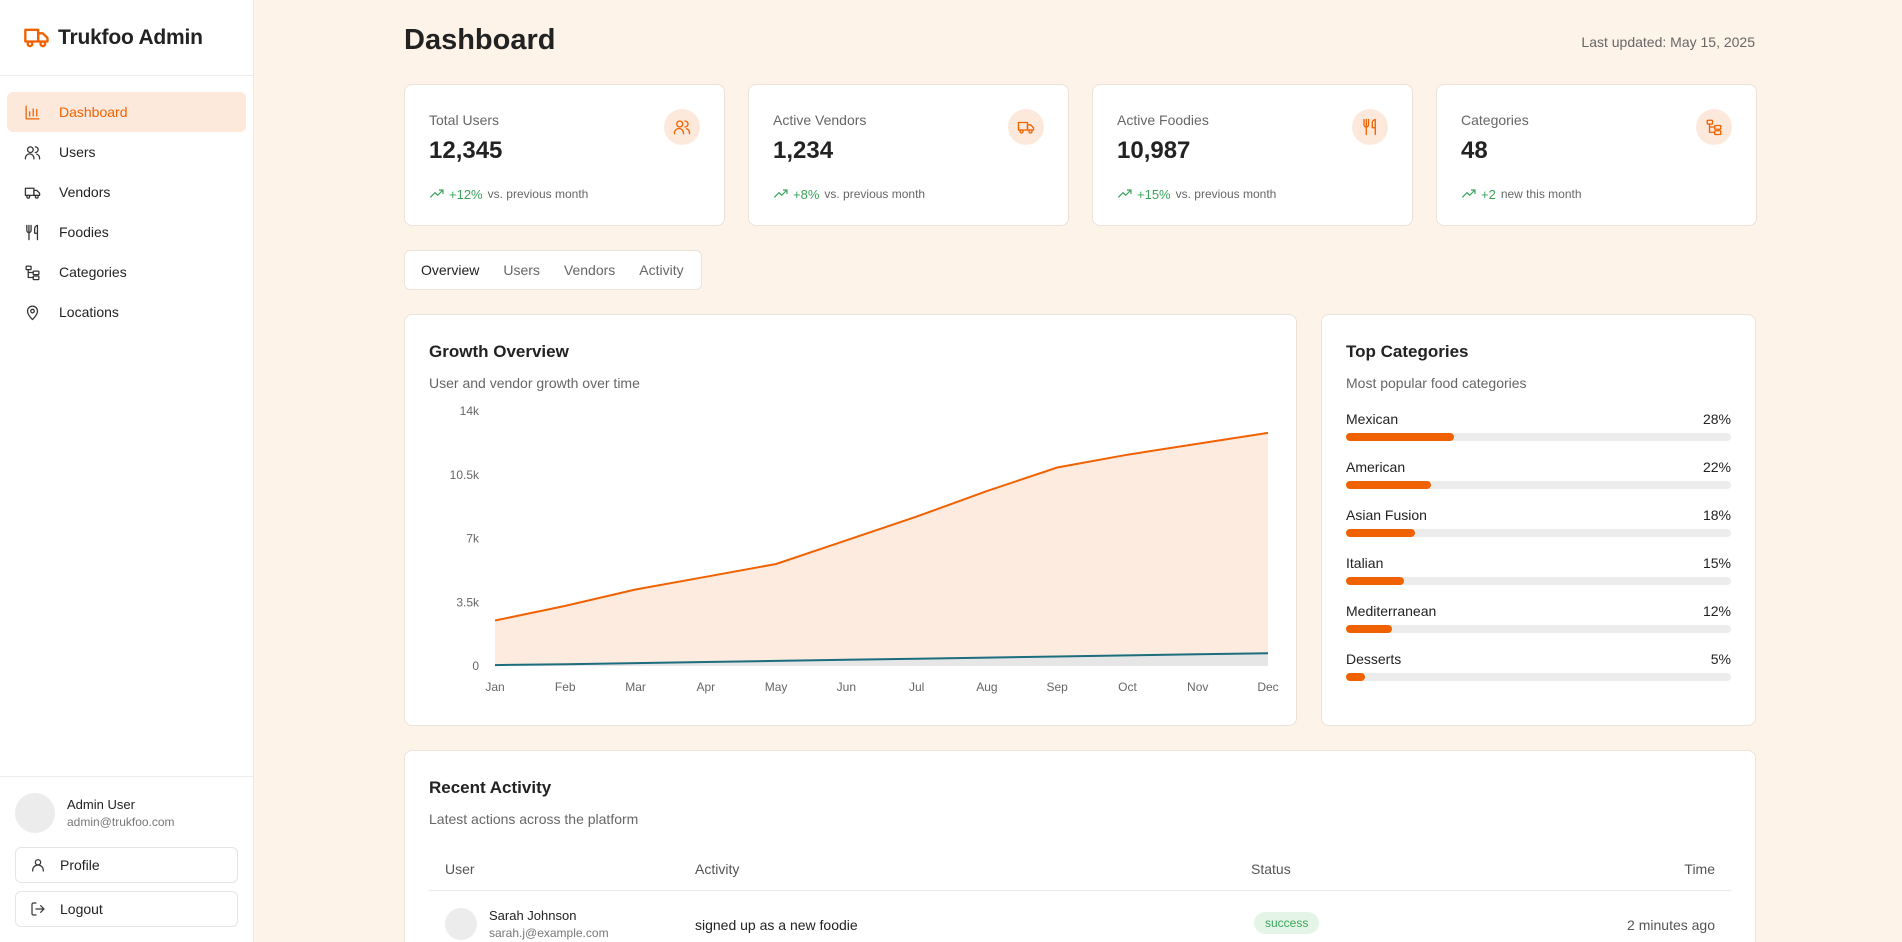  What do you see at coordinates (1026, 127) in the screenshot?
I see `truck-icon` at bounding box center [1026, 127].